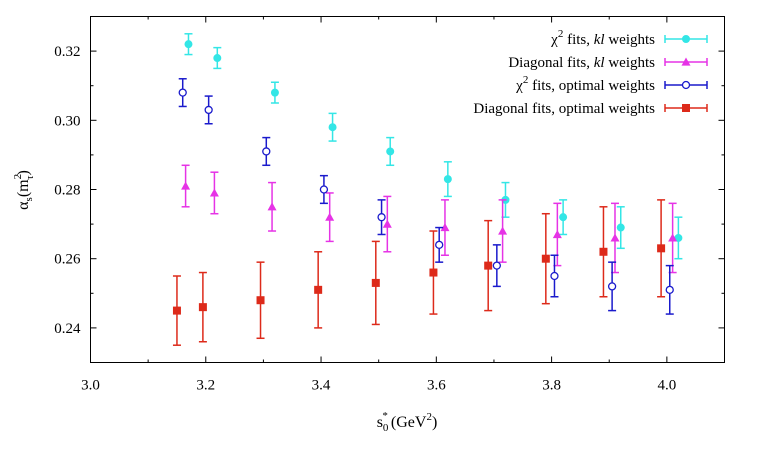 The height and width of the screenshot is (458, 763). Describe the element at coordinates (386, 428) in the screenshot. I see `x-axis-label-sub: 0` at that location.